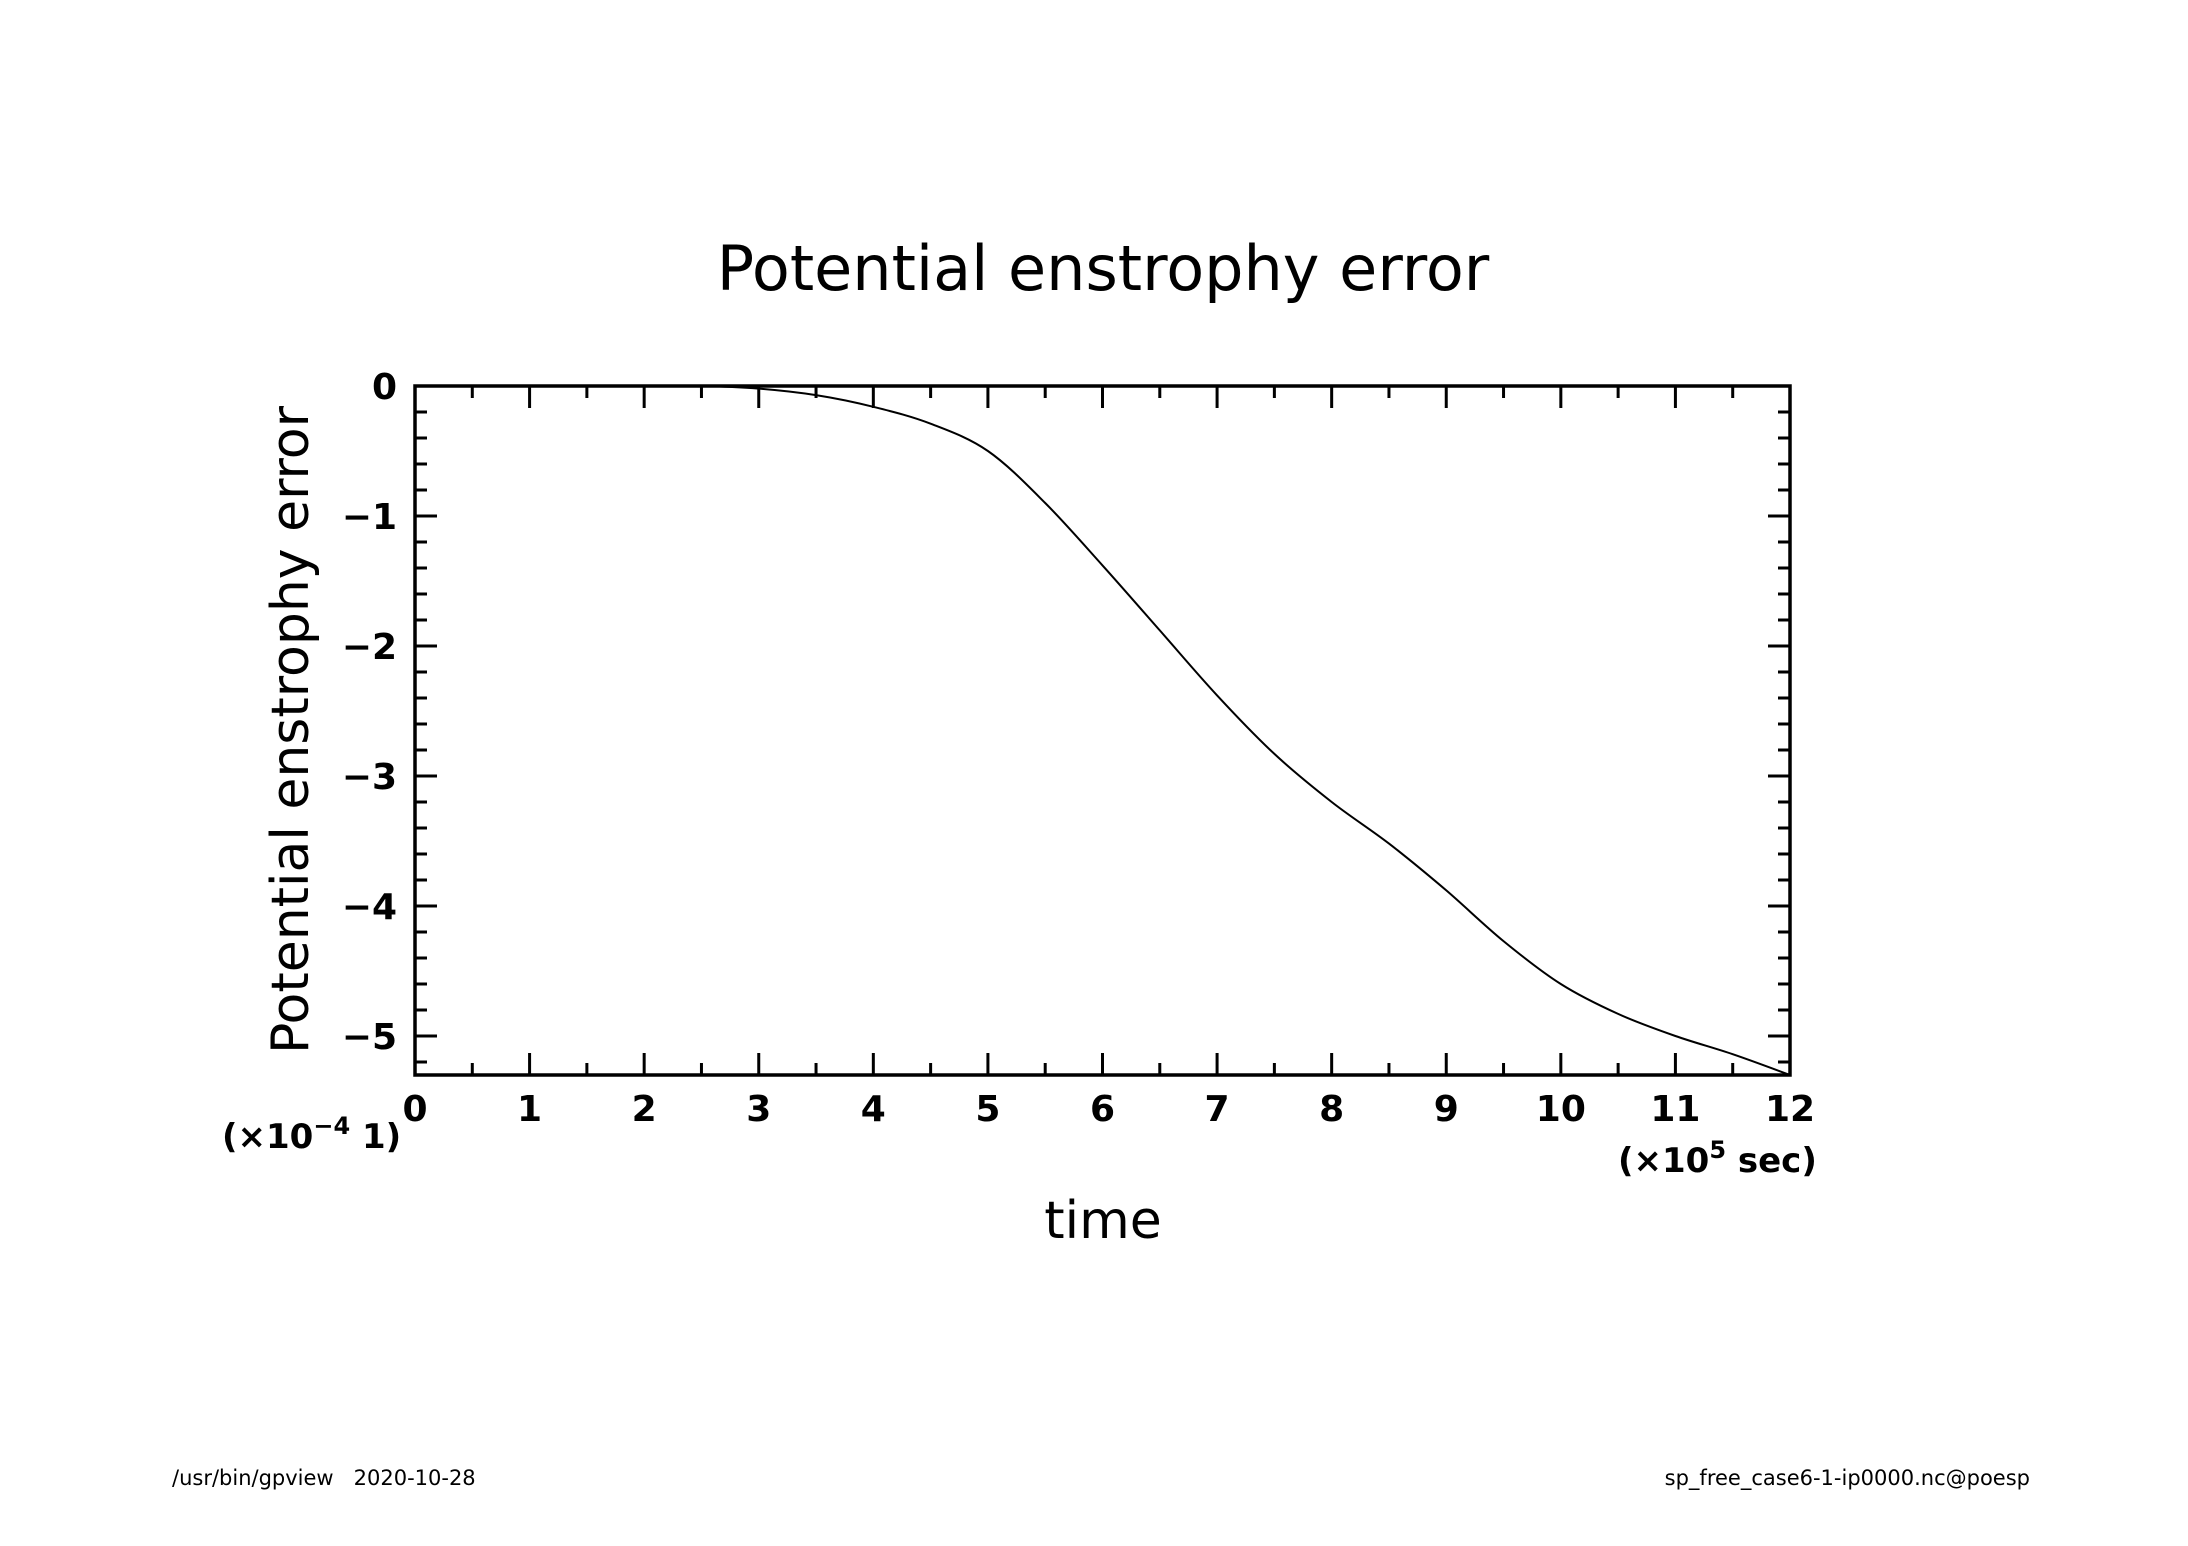  Describe the element at coordinates (987, 1109) in the screenshot. I see `x-tick-label: 5` at that location.